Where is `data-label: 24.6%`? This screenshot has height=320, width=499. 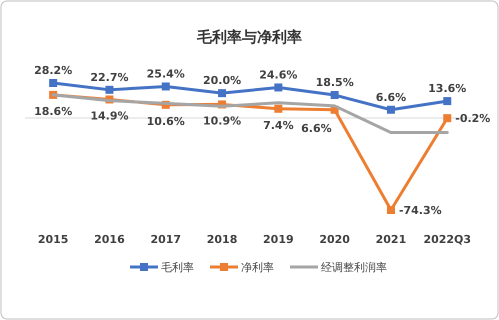
data-label: 24.6% is located at coordinates (278, 75).